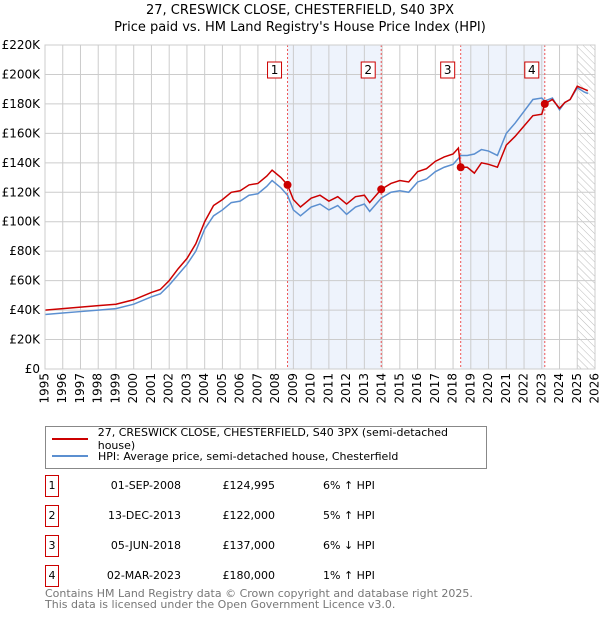 The height and width of the screenshot is (620, 600). I want to click on x-tick-label: 2025, so click(577, 388).